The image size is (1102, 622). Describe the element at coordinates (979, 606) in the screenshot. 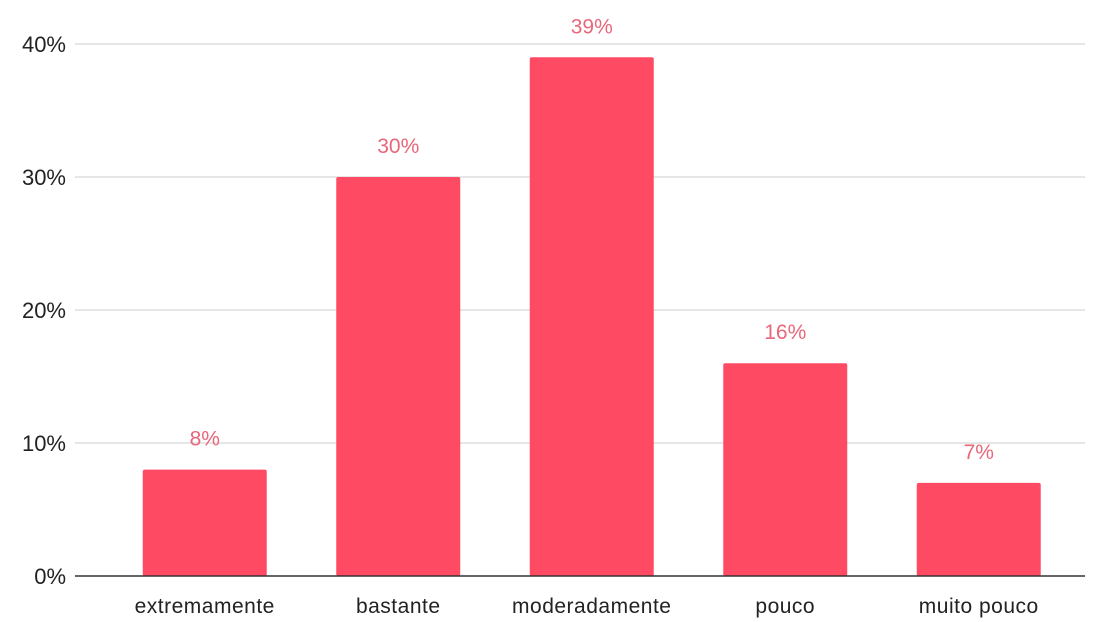

I see `x-category-label: muito pouco` at that location.